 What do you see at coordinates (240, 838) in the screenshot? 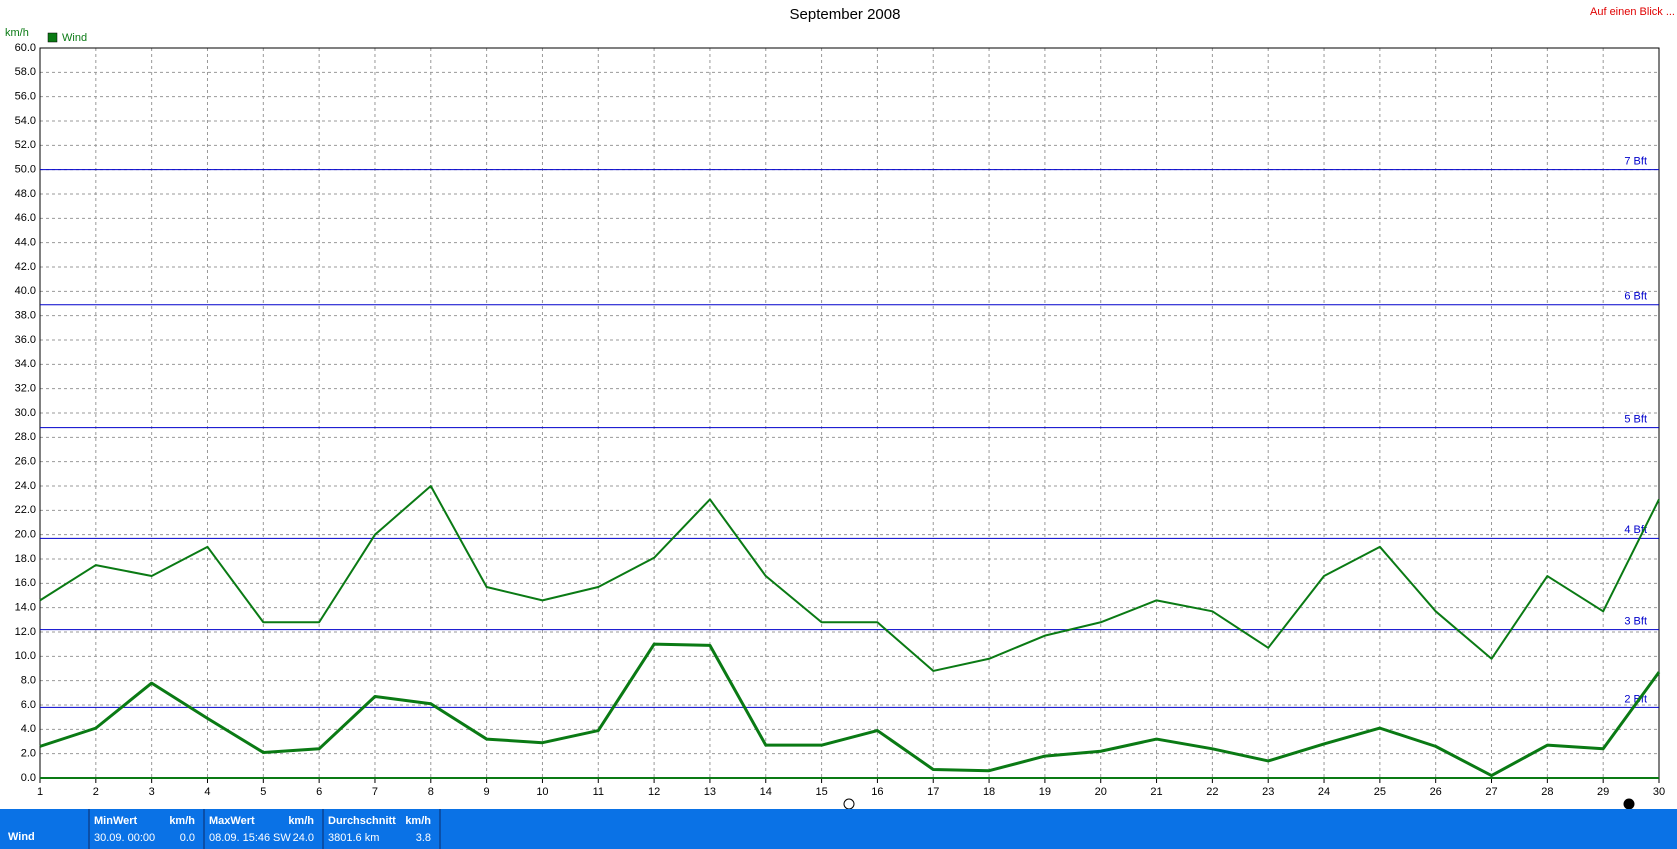
I see `max-time: 08.09. 15:46` at bounding box center [240, 838].